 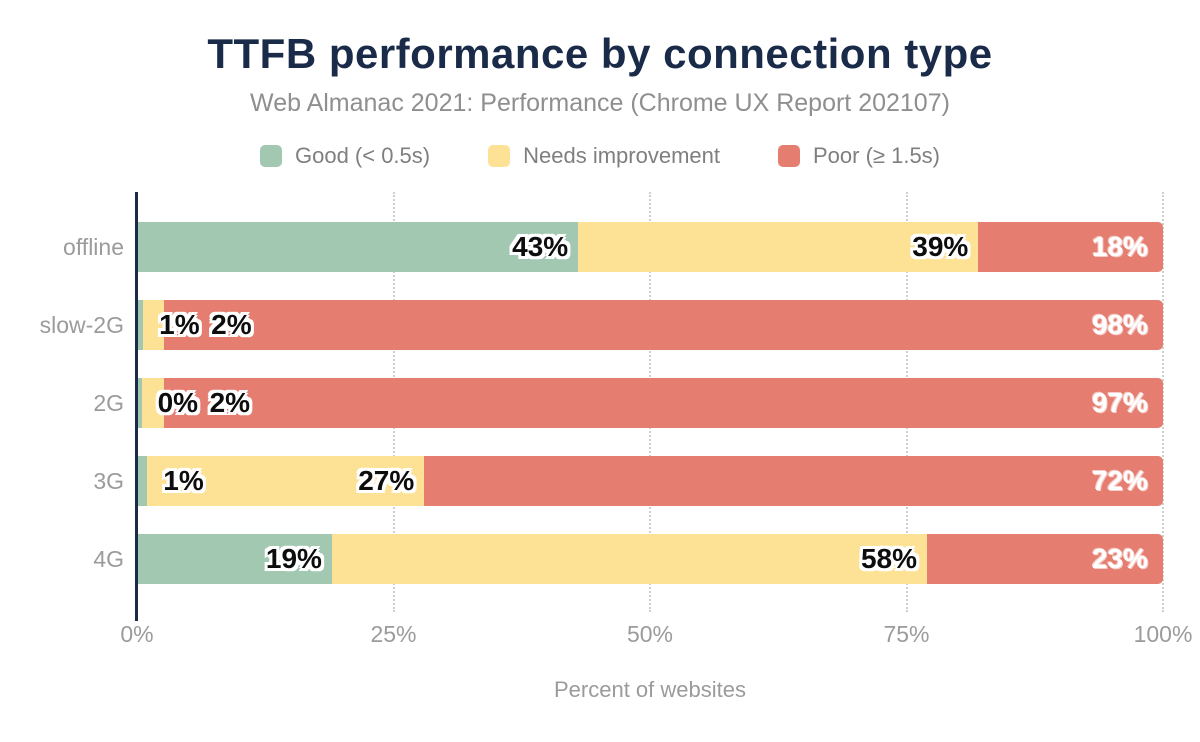 I want to click on legend-label-good: Good (< 0.5s), so click(x=362, y=155).